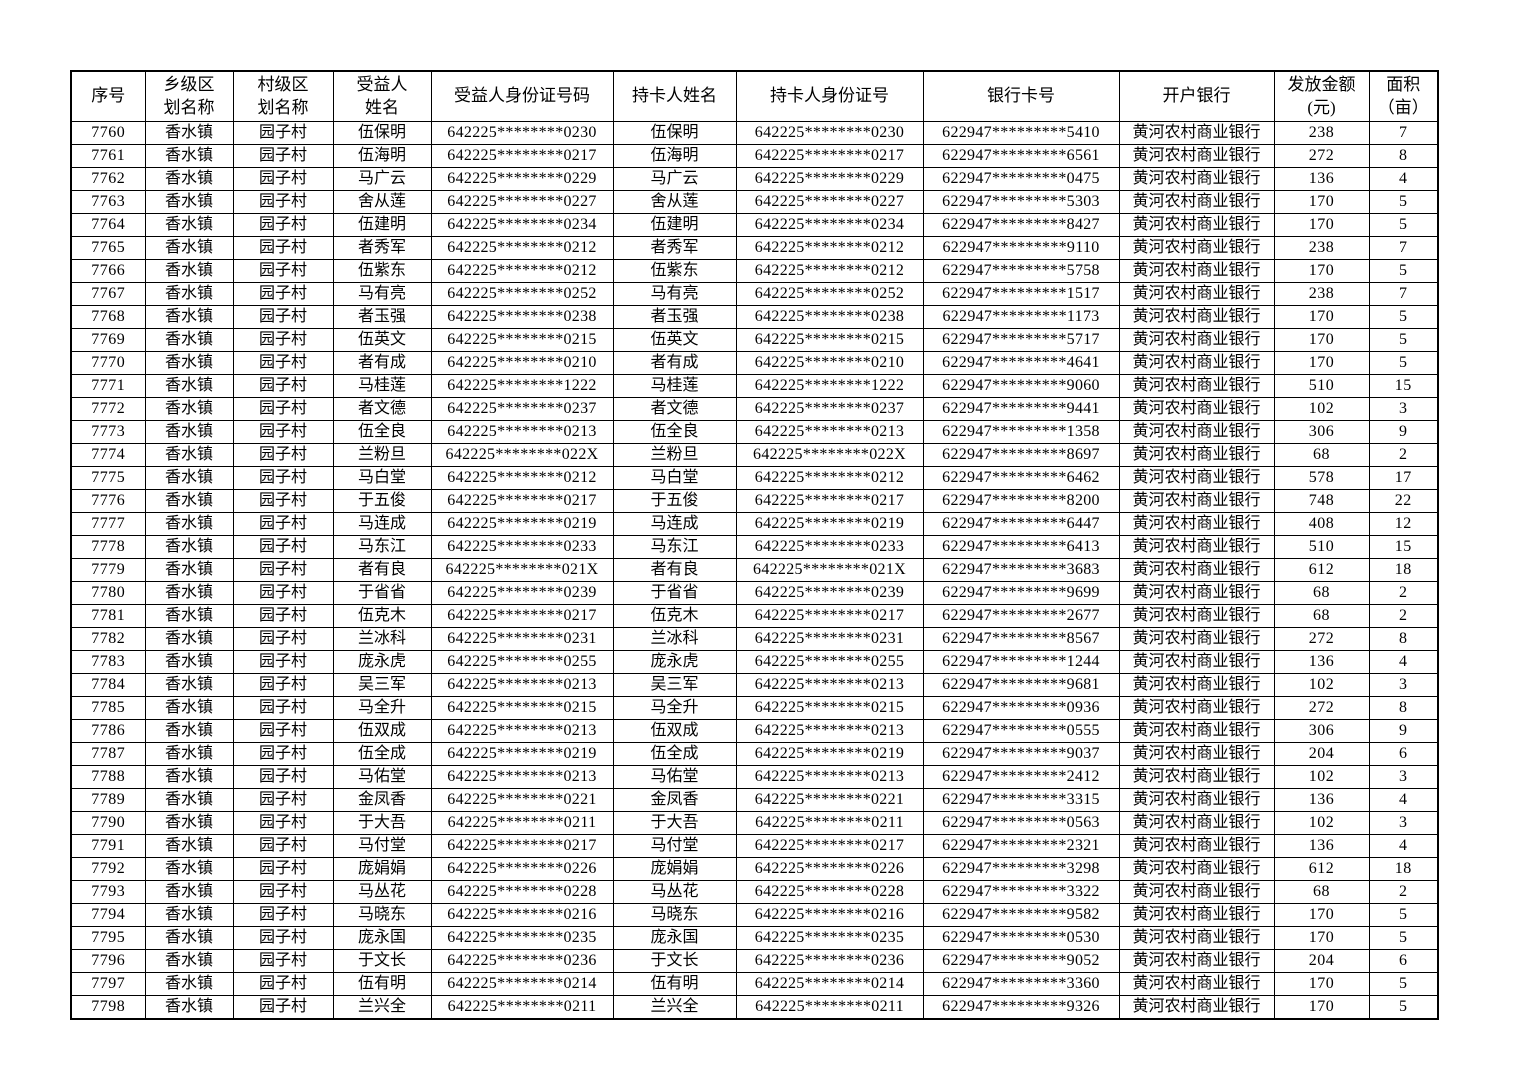 This screenshot has width=1519, height=1075. I want to click on cell-amount: 408, so click(1321, 524).